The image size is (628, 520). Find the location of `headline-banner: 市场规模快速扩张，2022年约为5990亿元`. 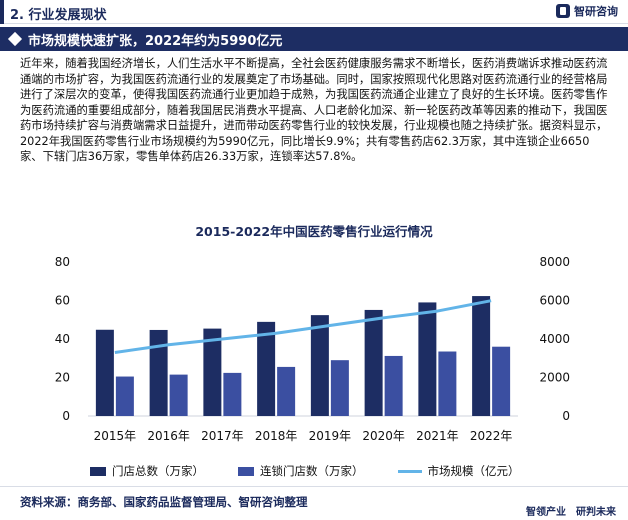

headline-banner: 市场规模快速扩张，2022年约为5990亿元 is located at coordinates (314, 39).